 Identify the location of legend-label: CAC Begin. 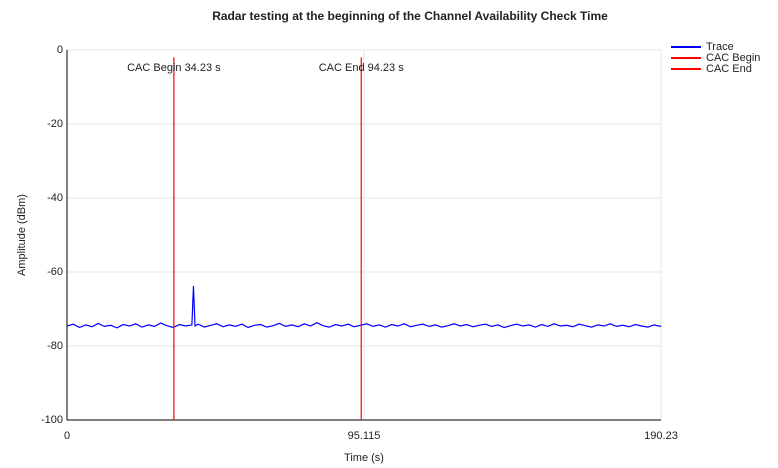
(733, 58).